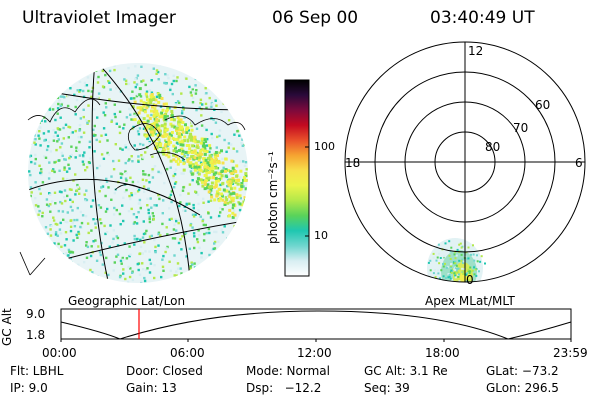 The width and height of the screenshot is (600, 400). What do you see at coordinates (29, 388) in the screenshot?
I see `ip-status: IP: 9.0` at bounding box center [29, 388].